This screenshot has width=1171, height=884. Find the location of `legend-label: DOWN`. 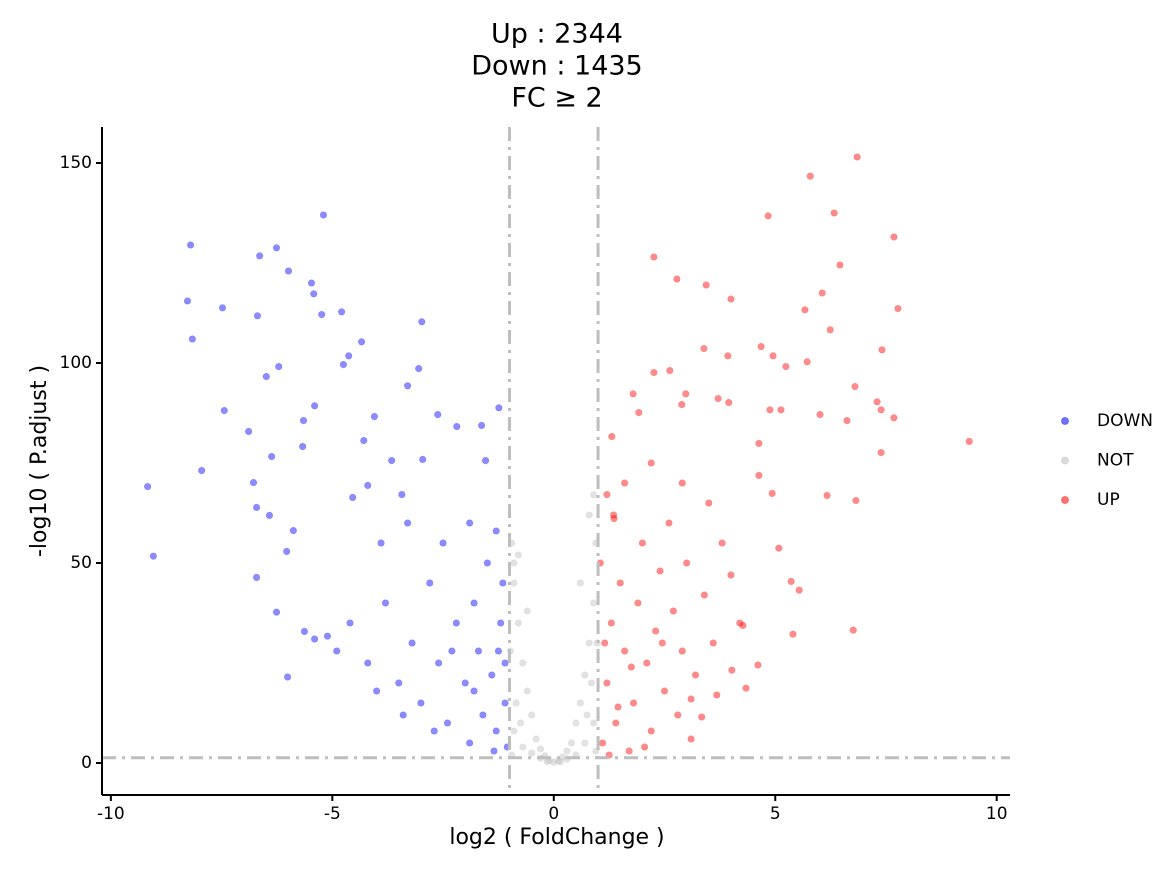

legend-label: DOWN is located at coordinates (1125, 421).